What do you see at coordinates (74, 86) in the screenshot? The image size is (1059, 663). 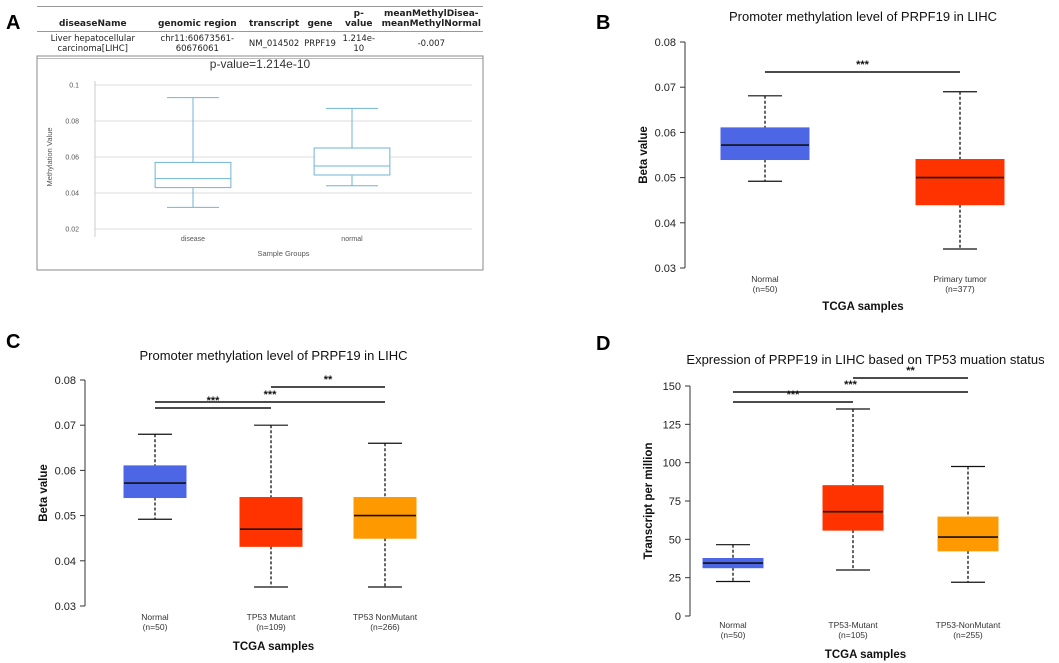 I see `y-tick-label: 0.1` at bounding box center [74, 86].